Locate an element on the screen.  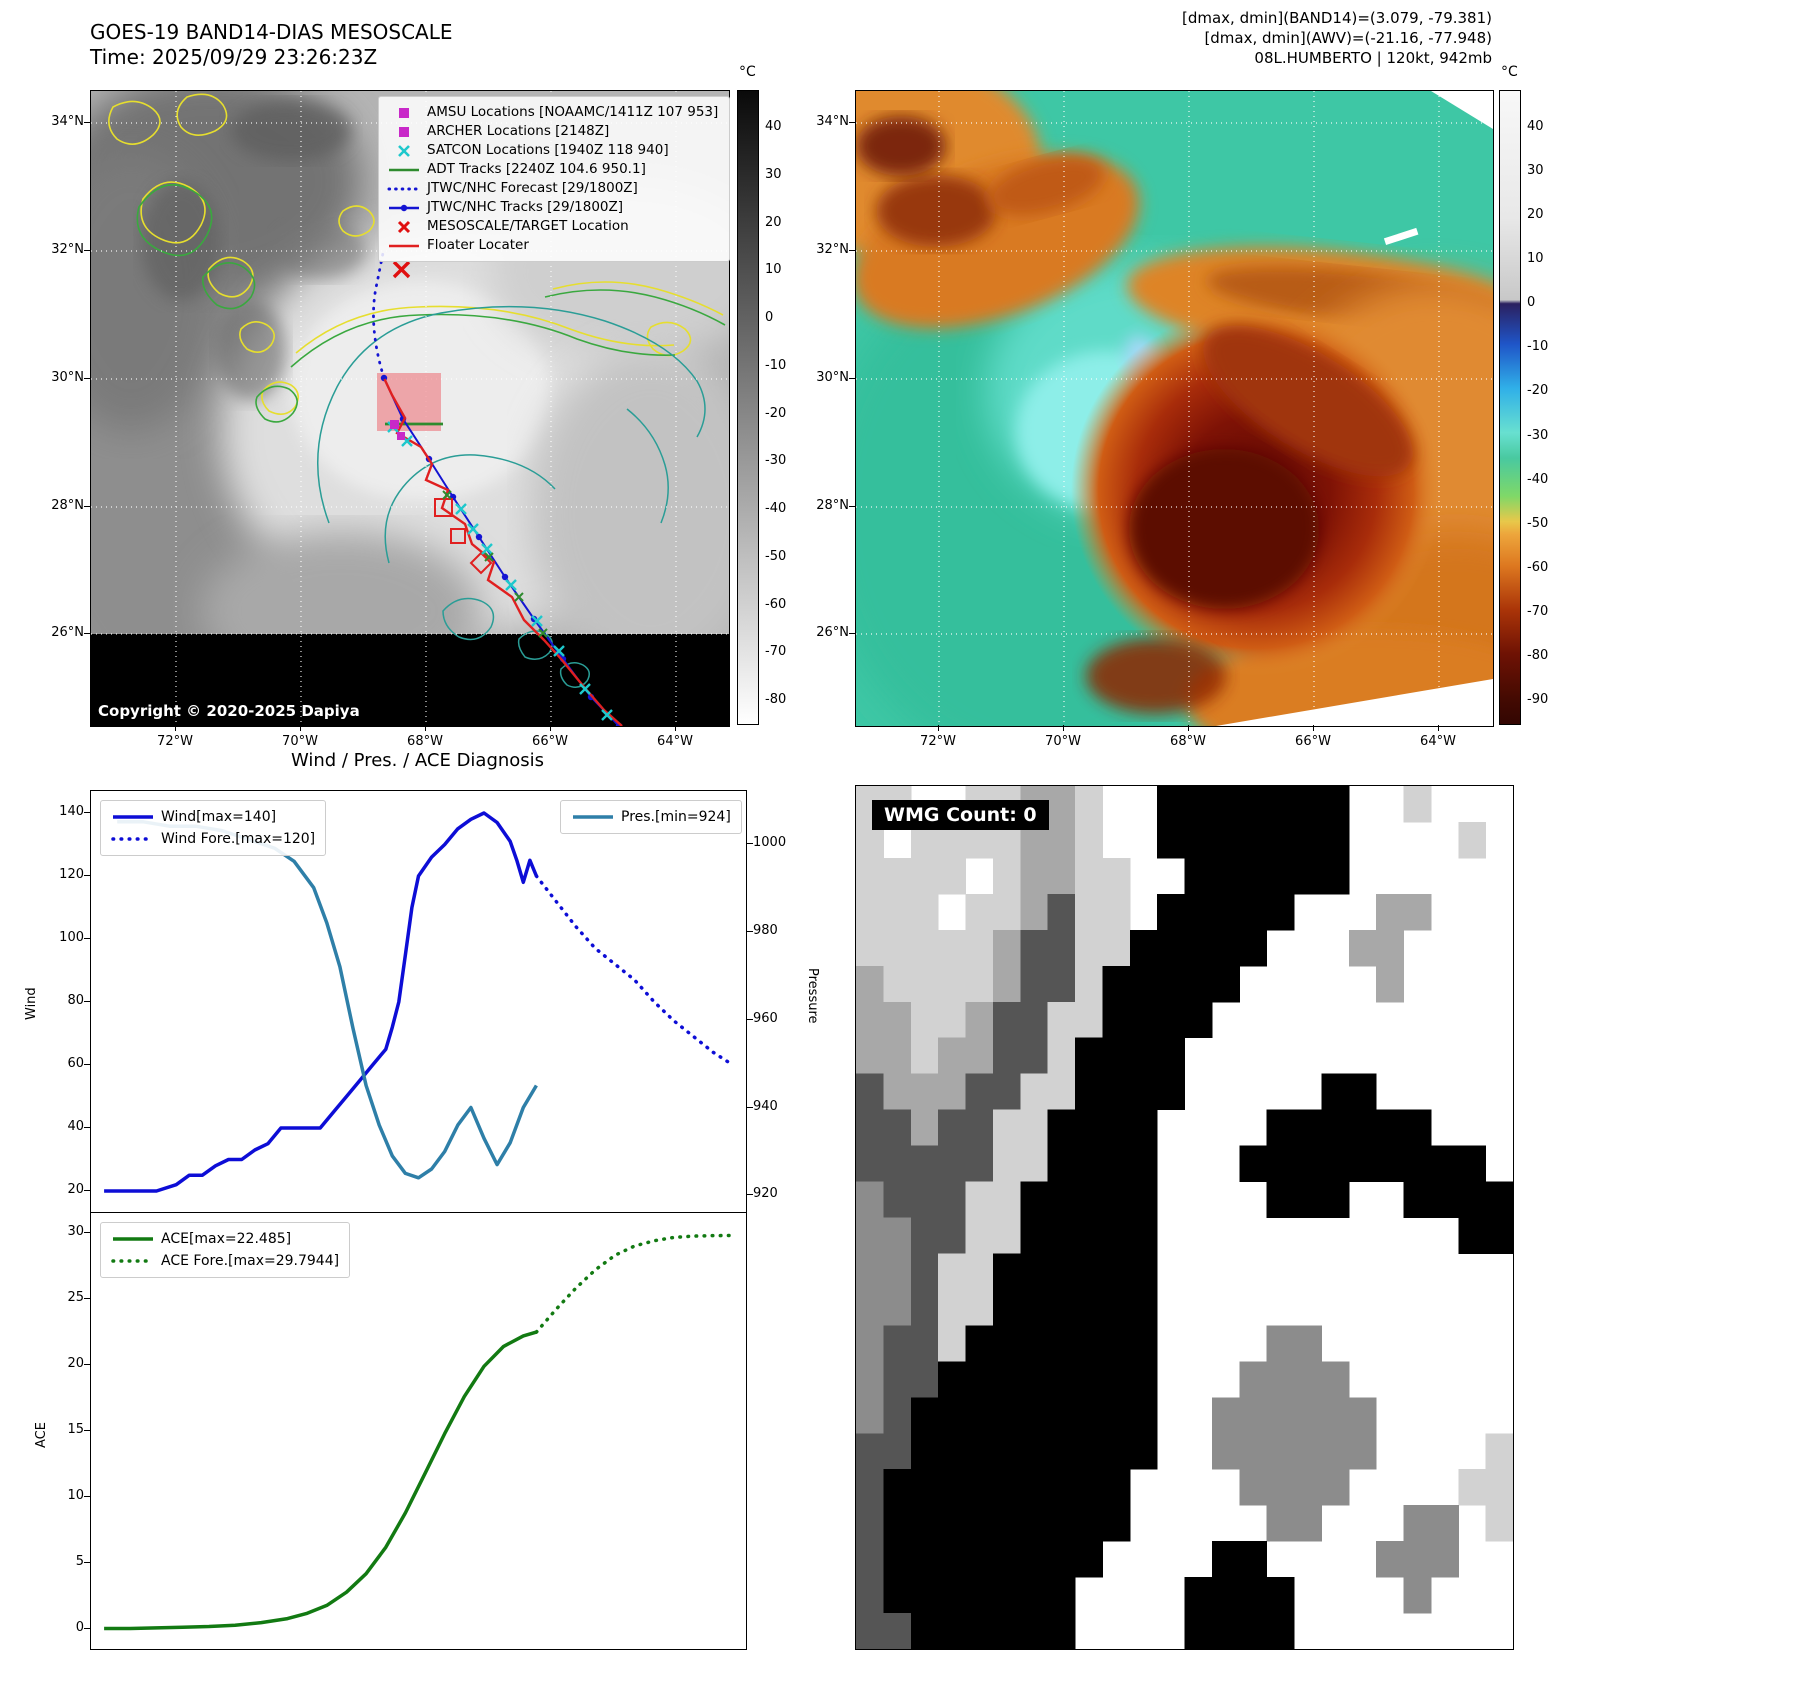
dmax-dmin-awv: [dmax, dmin](AWV)=(-21.16, -77.948) is located at coordinates (1348, 38).